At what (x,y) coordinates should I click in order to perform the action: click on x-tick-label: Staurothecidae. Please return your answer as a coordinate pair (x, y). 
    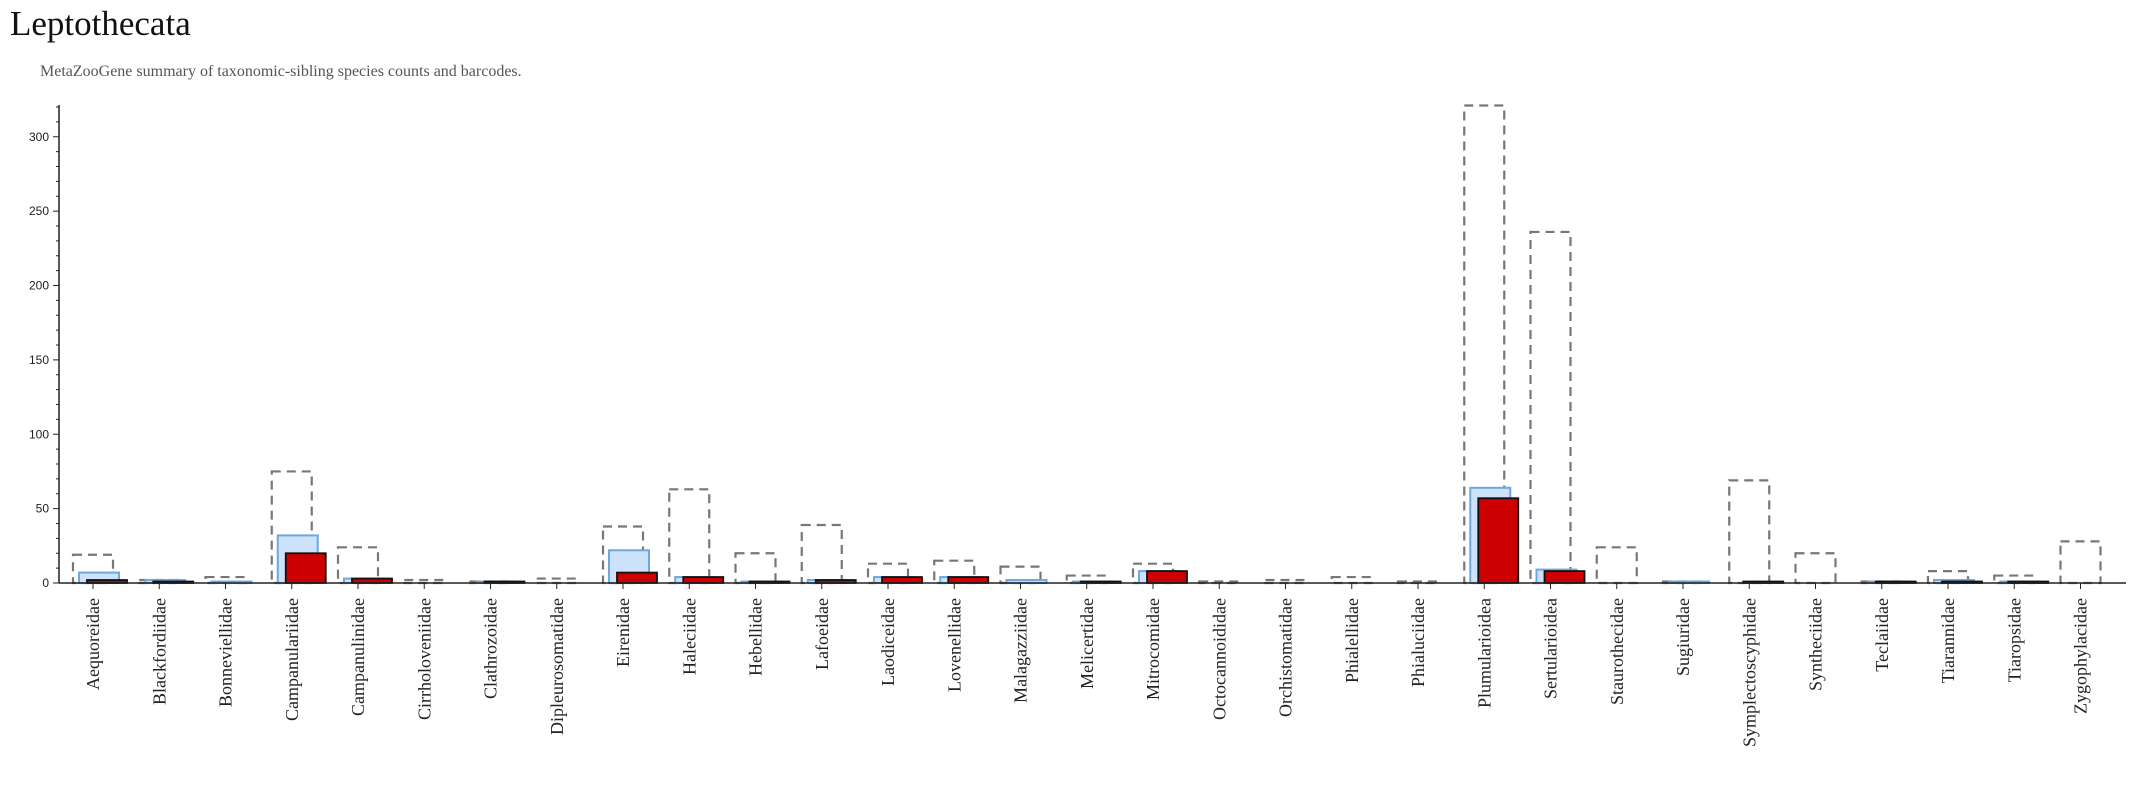
    Looking at the image, I should click on (1617, 651).